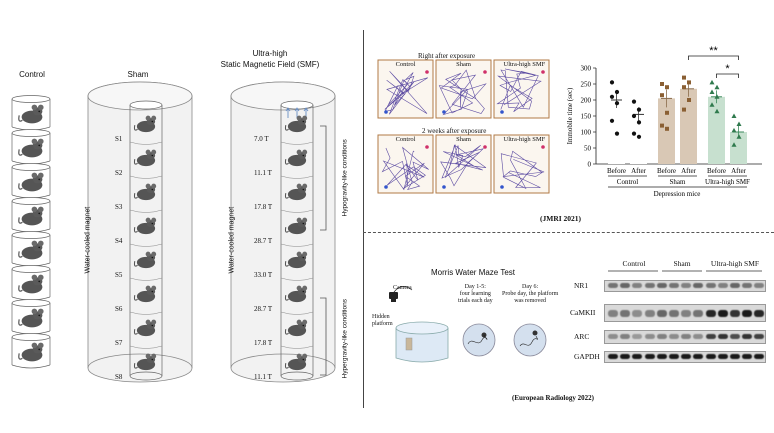 The height and width of the screenshot is (433, 774). What do you see at coordinates (586, 117) in the screenshot?
I see `y-tick-label: 150` at bounding box center [586, 117].